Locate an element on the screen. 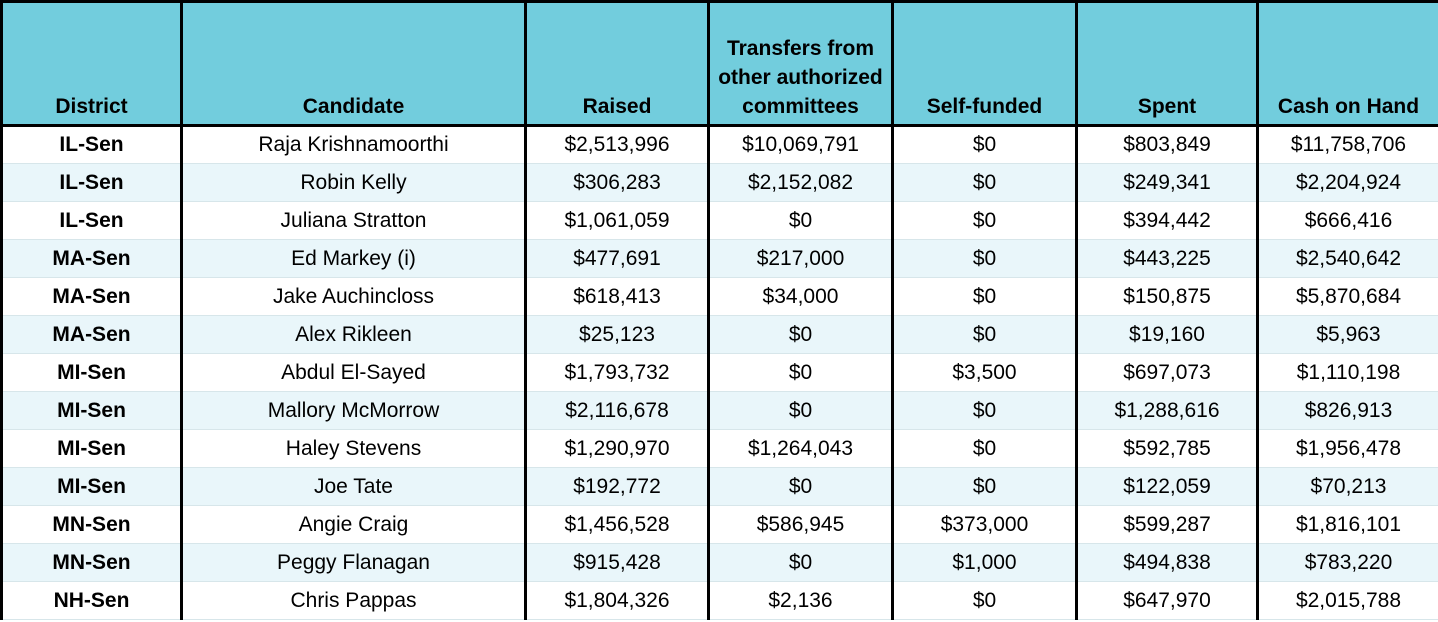 The image size is (1438, 622). cash-on-hand-cell: $783,220 is located at coordinates (1347, 562).